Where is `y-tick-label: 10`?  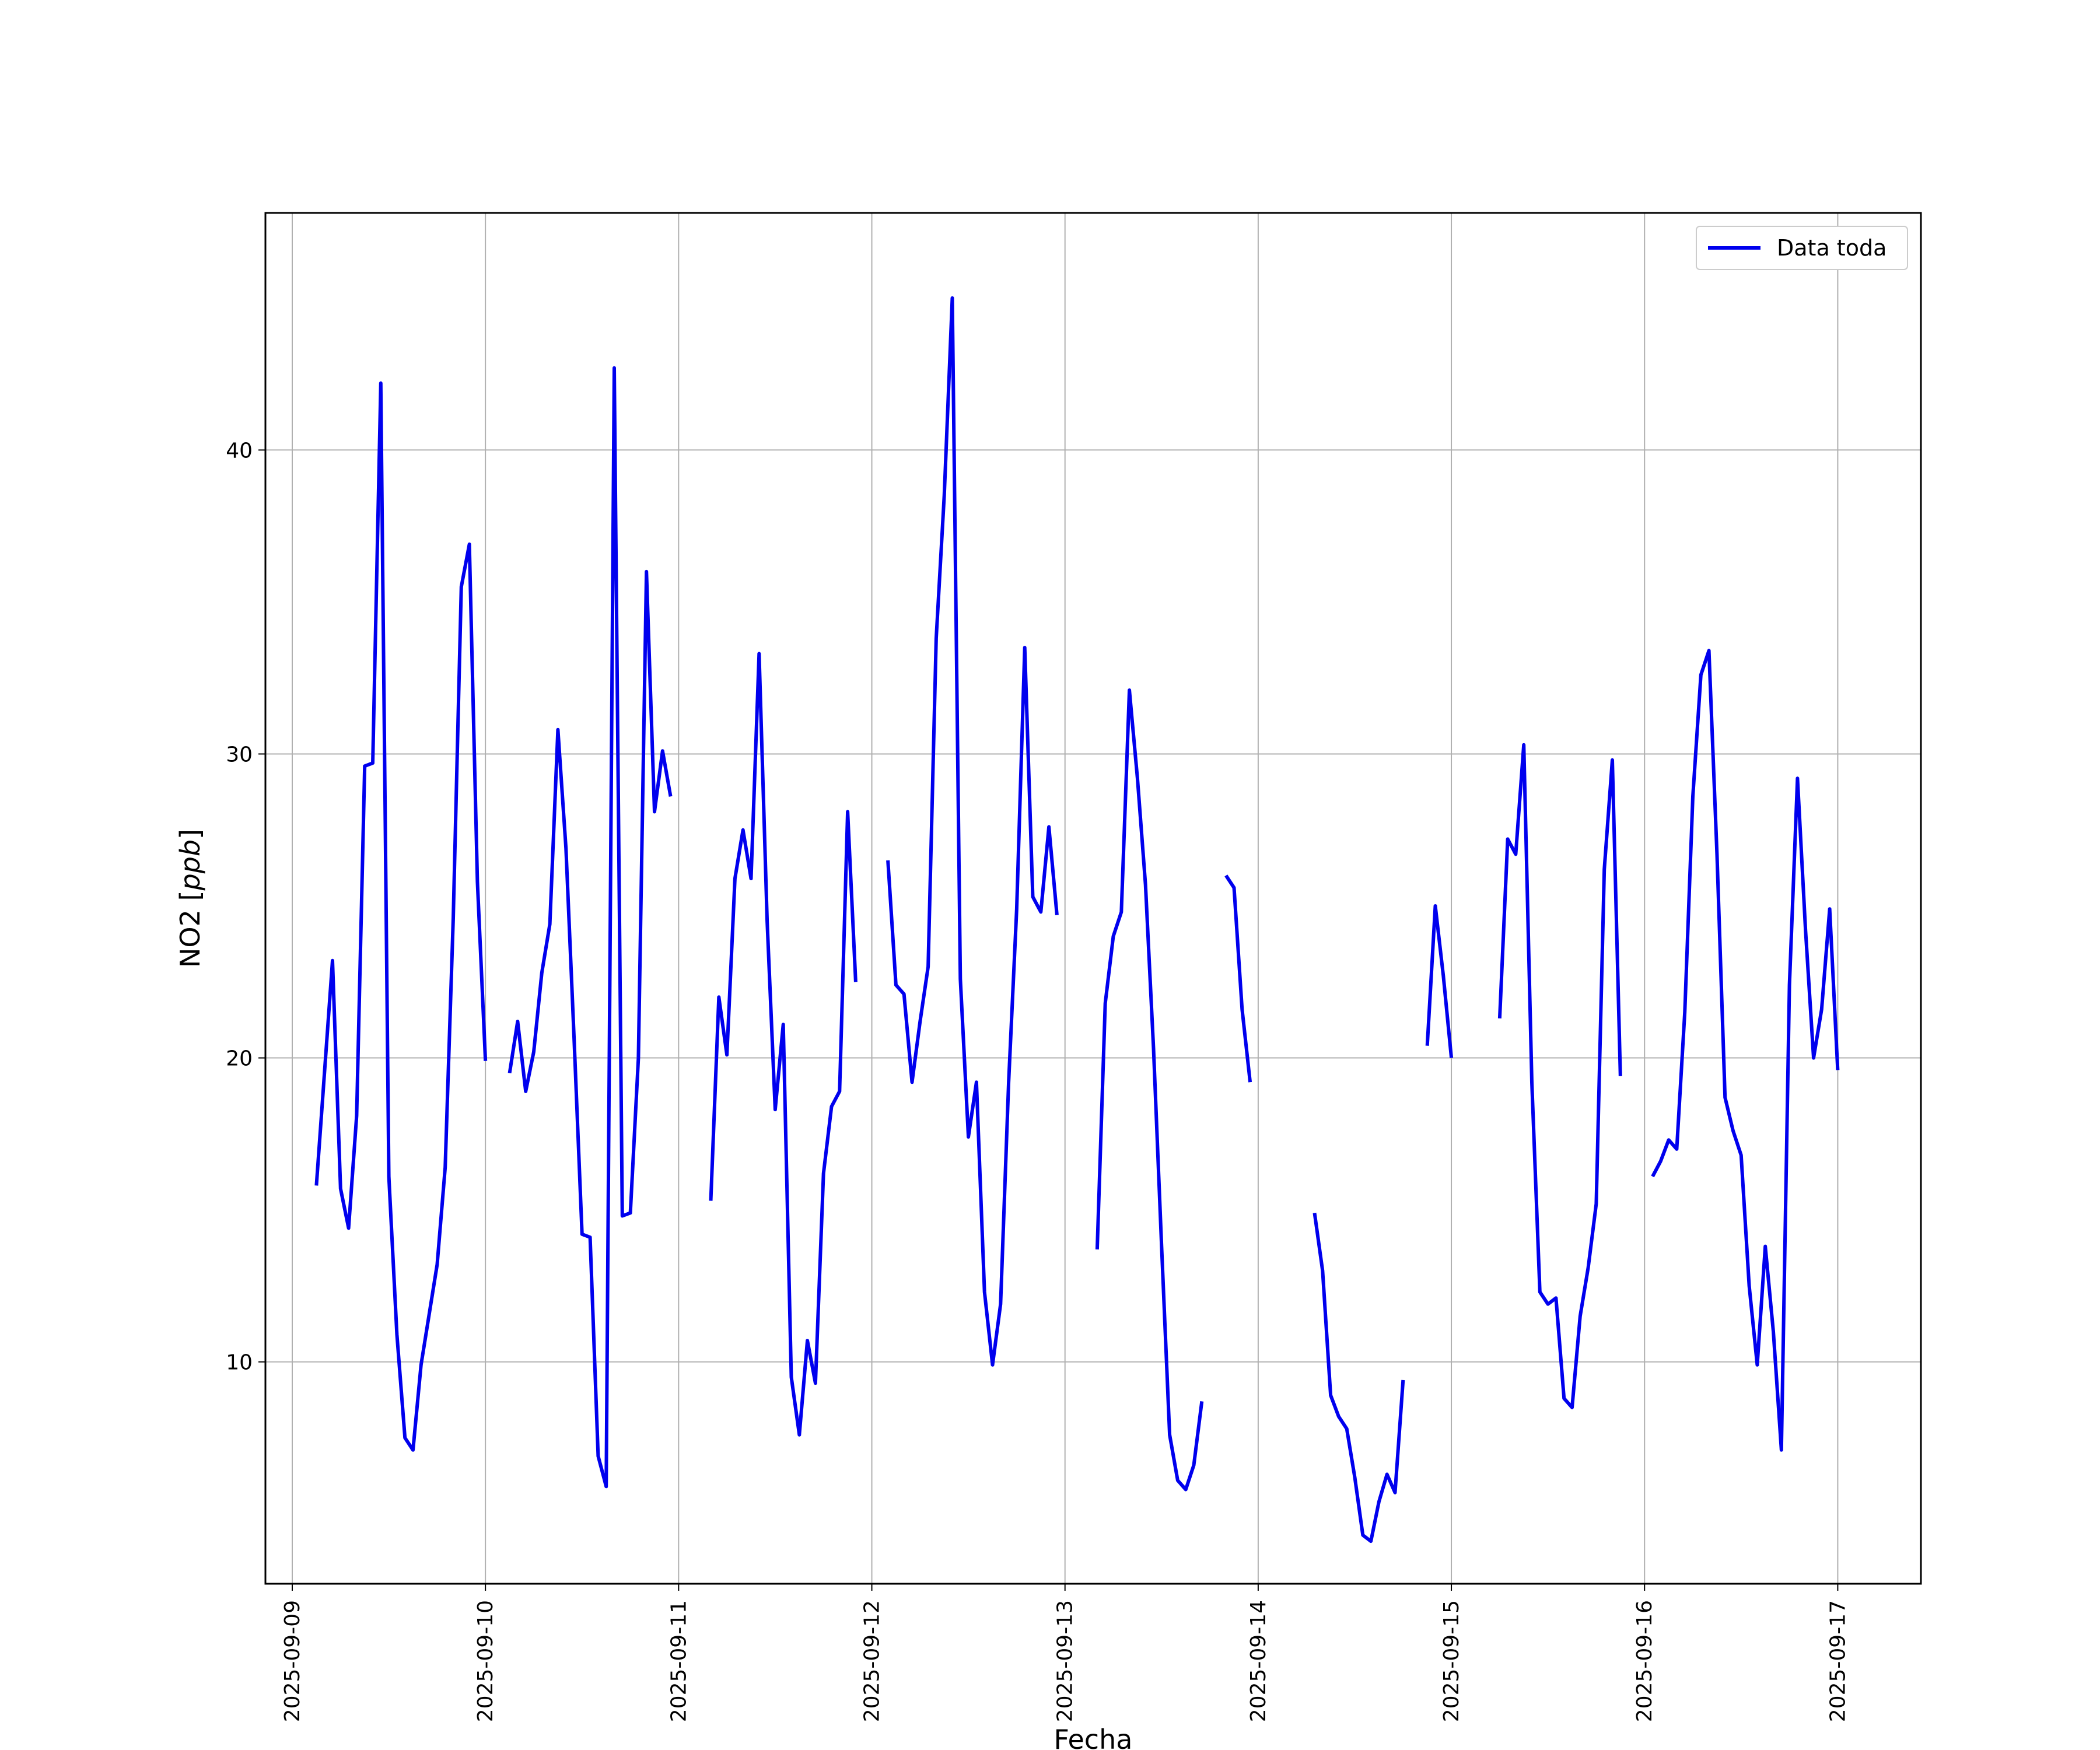 y-tick-label: 10 is located at coordinates (239, 1363).